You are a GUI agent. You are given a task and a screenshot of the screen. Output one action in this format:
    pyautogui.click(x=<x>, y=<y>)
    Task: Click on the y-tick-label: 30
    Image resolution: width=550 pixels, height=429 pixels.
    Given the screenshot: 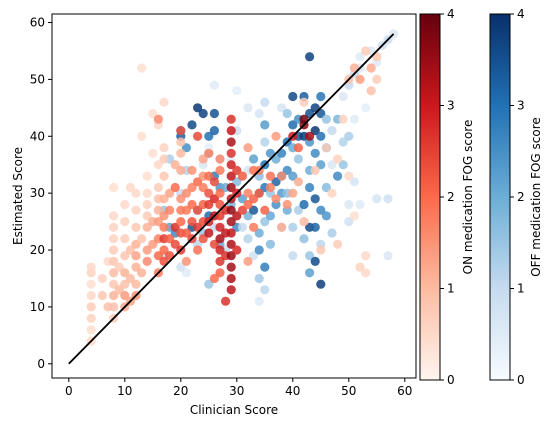 What is the action you would take?
    pyautogui.click(x=37, y=193)
    